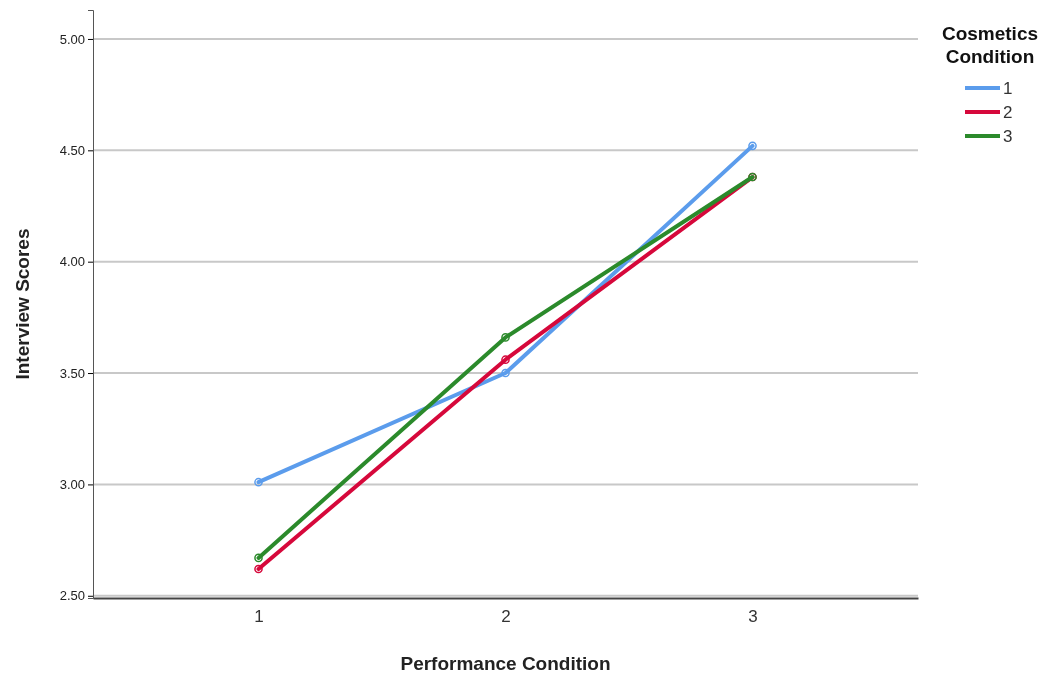  Describe the element at coordinates (72, 39) in the screenshot. I see `y-tick-label: 5.00` at that location.